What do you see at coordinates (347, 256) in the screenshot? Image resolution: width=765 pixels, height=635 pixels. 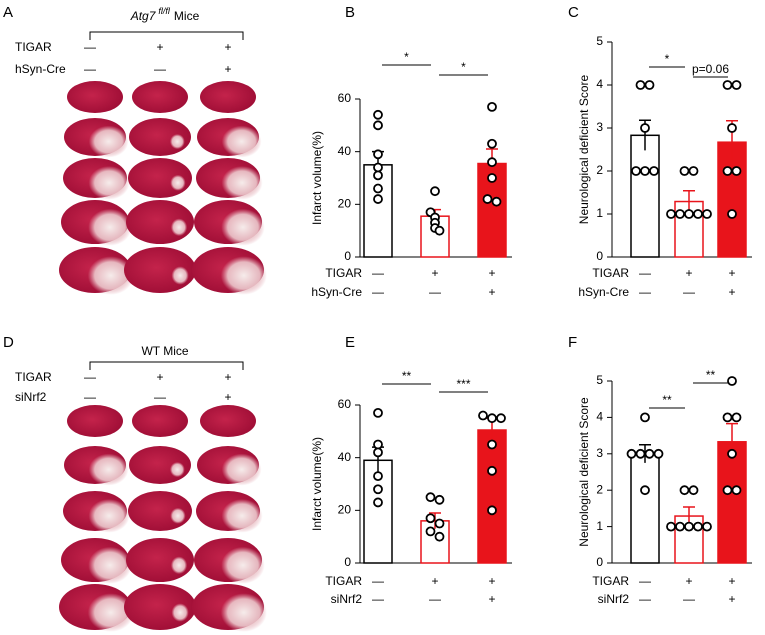 I see `y-tick-label: 0` at bounding box center [347, 256].